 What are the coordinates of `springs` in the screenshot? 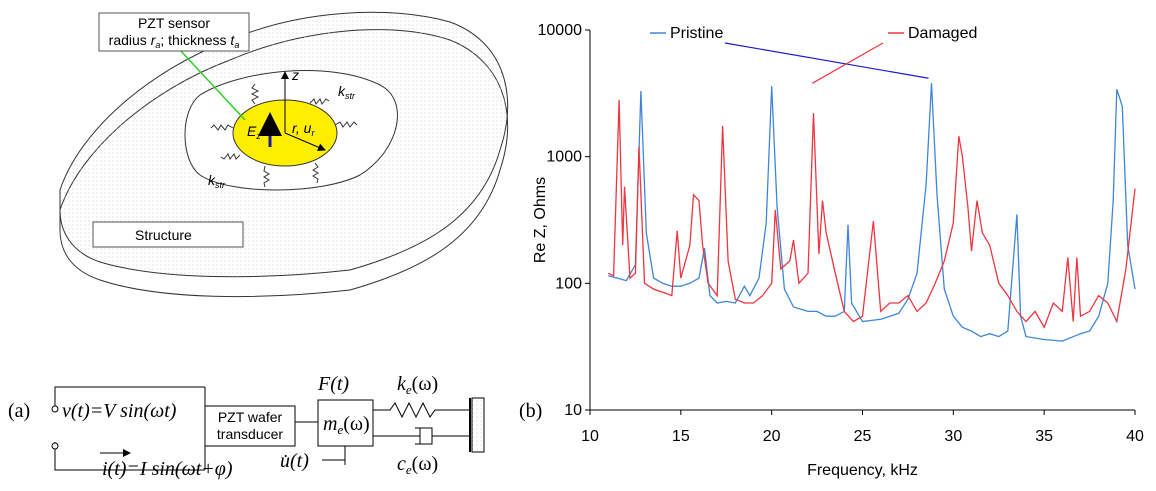 It's located at (284, 135).